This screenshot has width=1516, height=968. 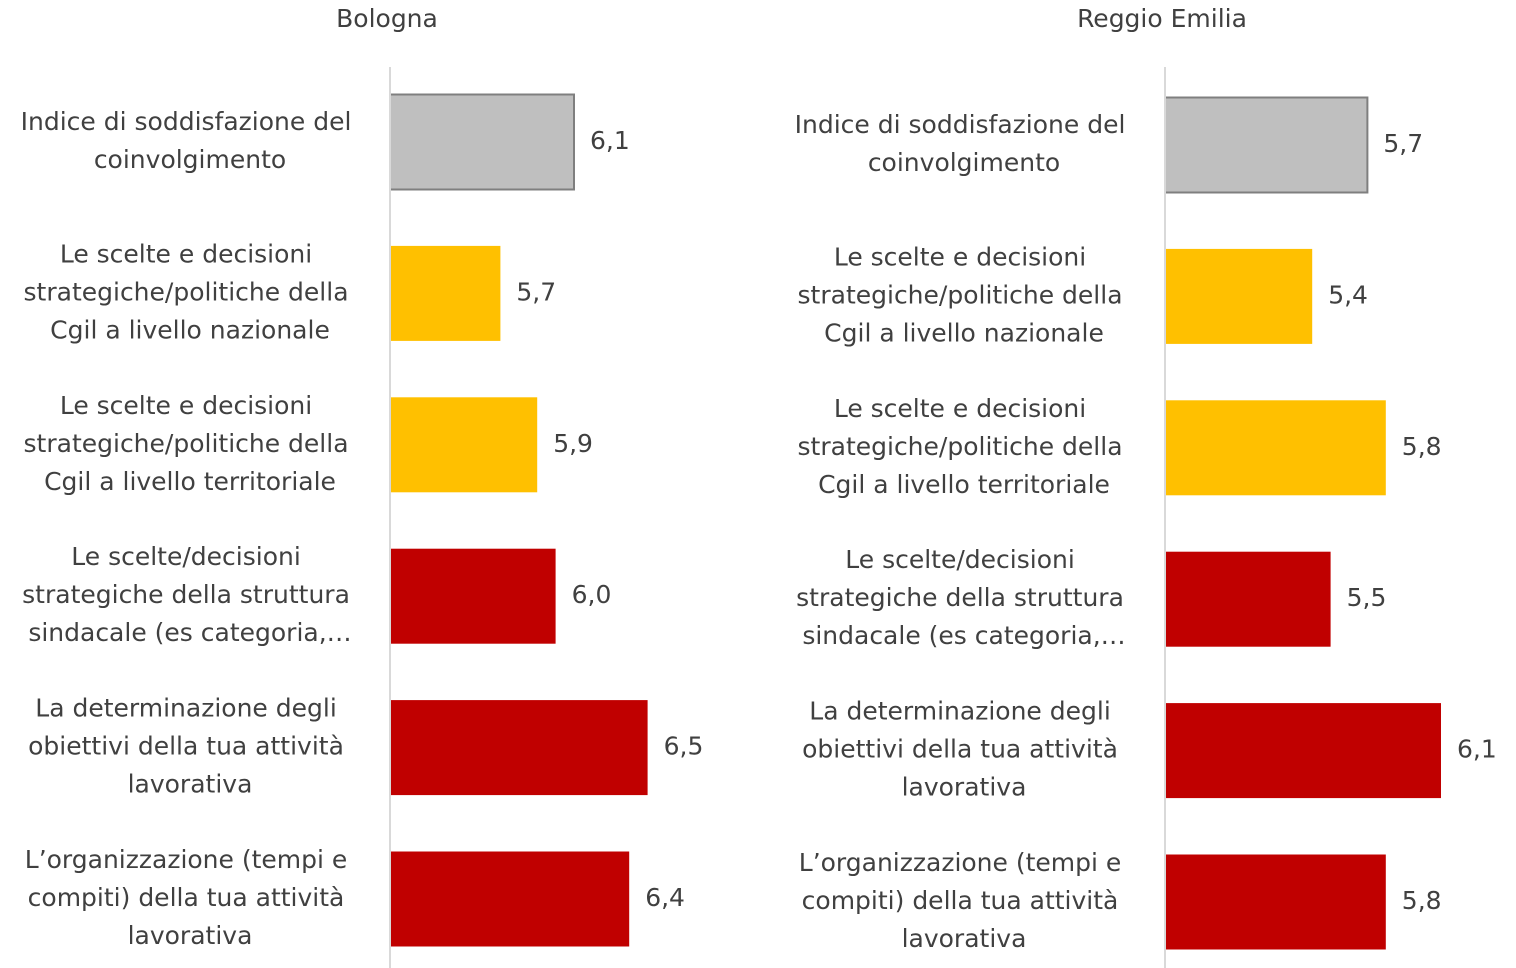 What do you see at coordinates (592, 594) in the screenshot?
I see `value-label: 6,0` at bounding box center [592, 594].